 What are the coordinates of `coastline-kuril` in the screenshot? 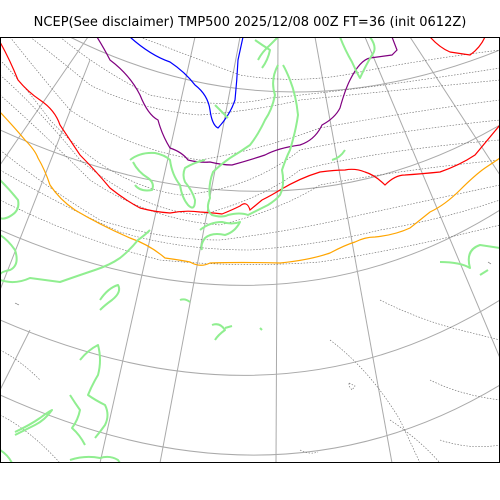 It's located at (268, 49).